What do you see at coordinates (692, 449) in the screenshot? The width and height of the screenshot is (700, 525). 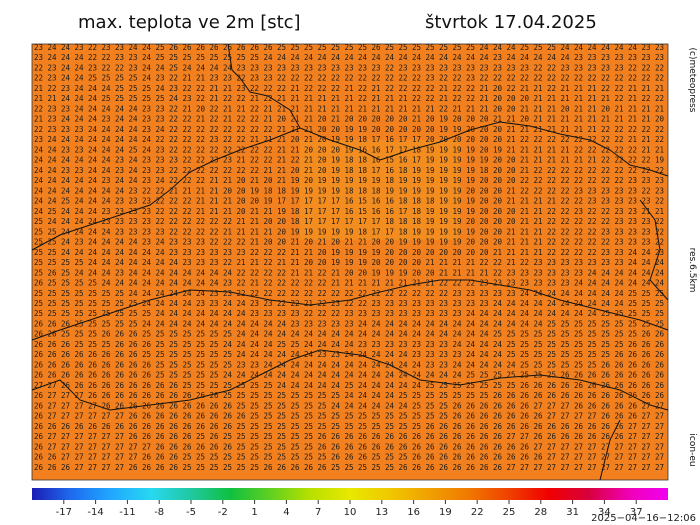 I see `model: icon-eu` at bounding box center [692, 449].